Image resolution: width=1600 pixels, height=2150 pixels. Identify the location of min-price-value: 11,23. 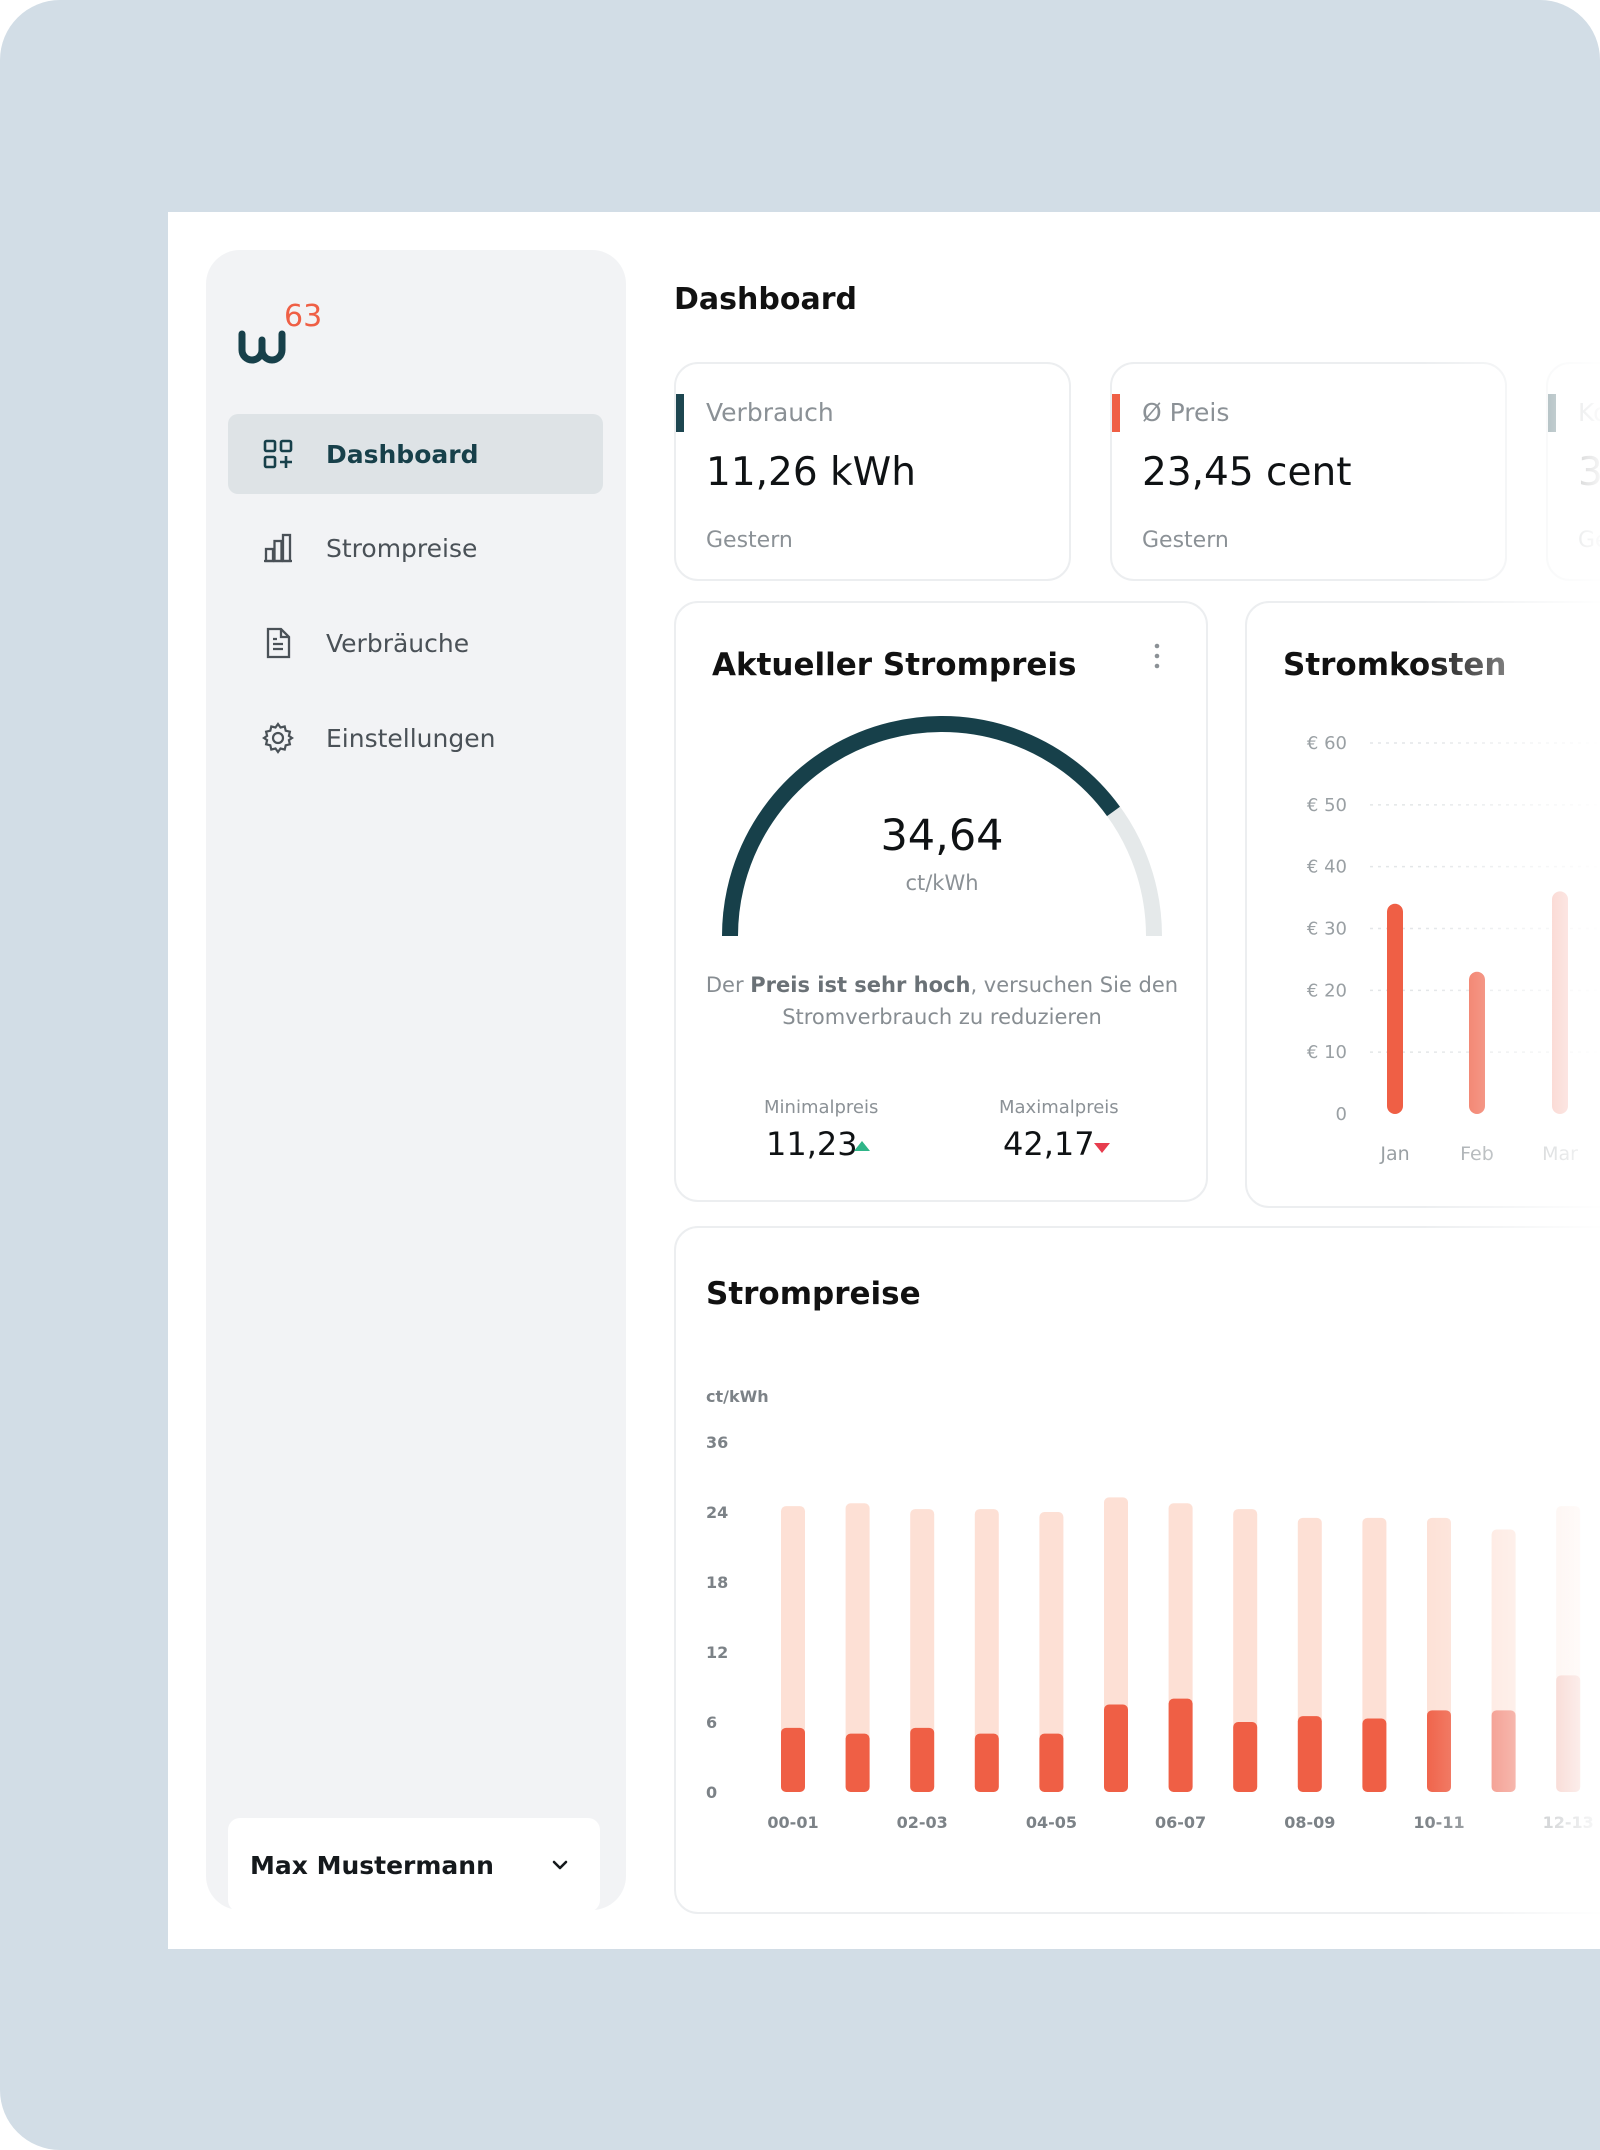
(812, 1144).